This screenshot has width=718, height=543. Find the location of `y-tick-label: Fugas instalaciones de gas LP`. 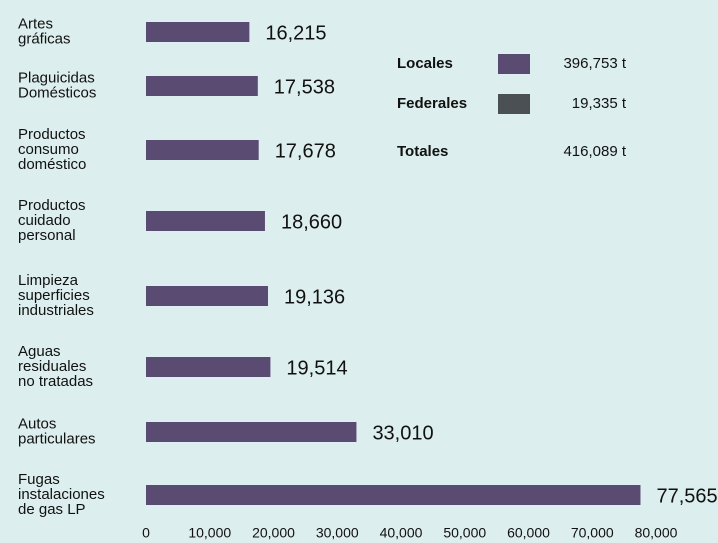

y-tick-label: Fugas instalaciones de gas LP is located at coordinates (61, 494).